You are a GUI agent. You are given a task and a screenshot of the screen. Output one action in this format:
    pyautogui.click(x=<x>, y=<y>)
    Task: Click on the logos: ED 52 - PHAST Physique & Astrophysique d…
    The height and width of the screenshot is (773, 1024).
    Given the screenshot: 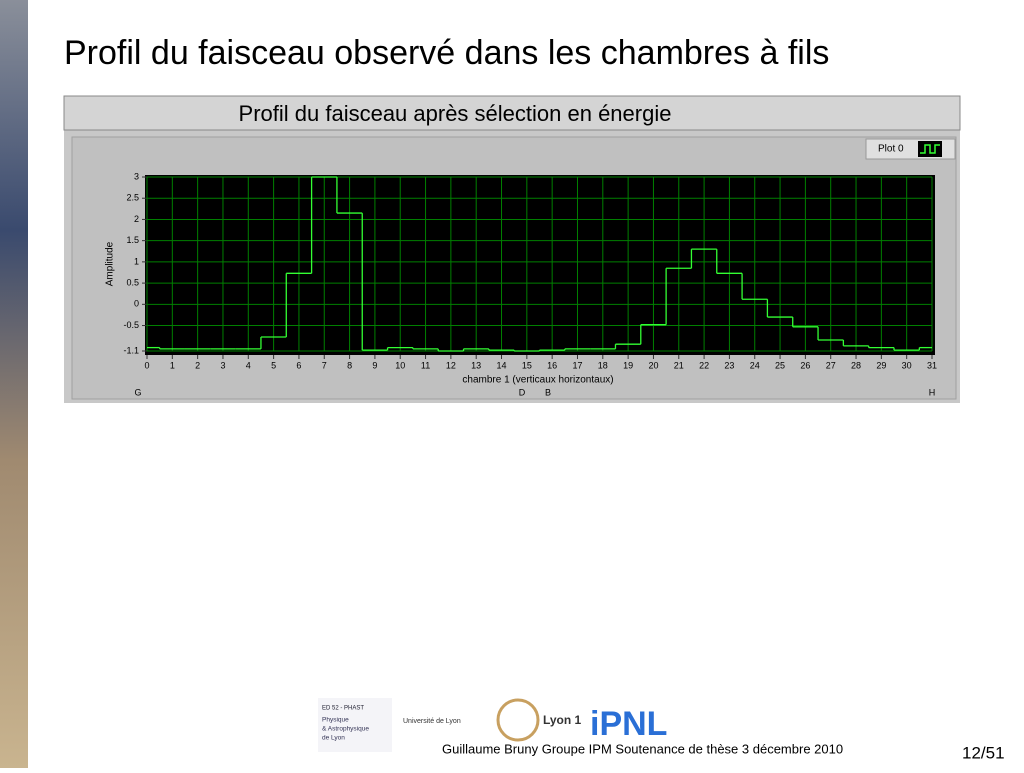 What is the action you would take?
    pyautogui.click(x=492, y=725)
    